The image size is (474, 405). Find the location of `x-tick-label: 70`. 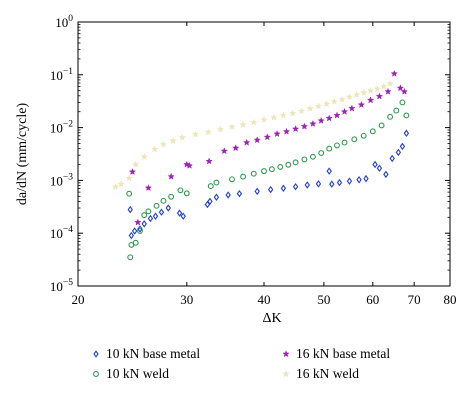

x-tick-label: 70 is located at coordinates (414, 299).